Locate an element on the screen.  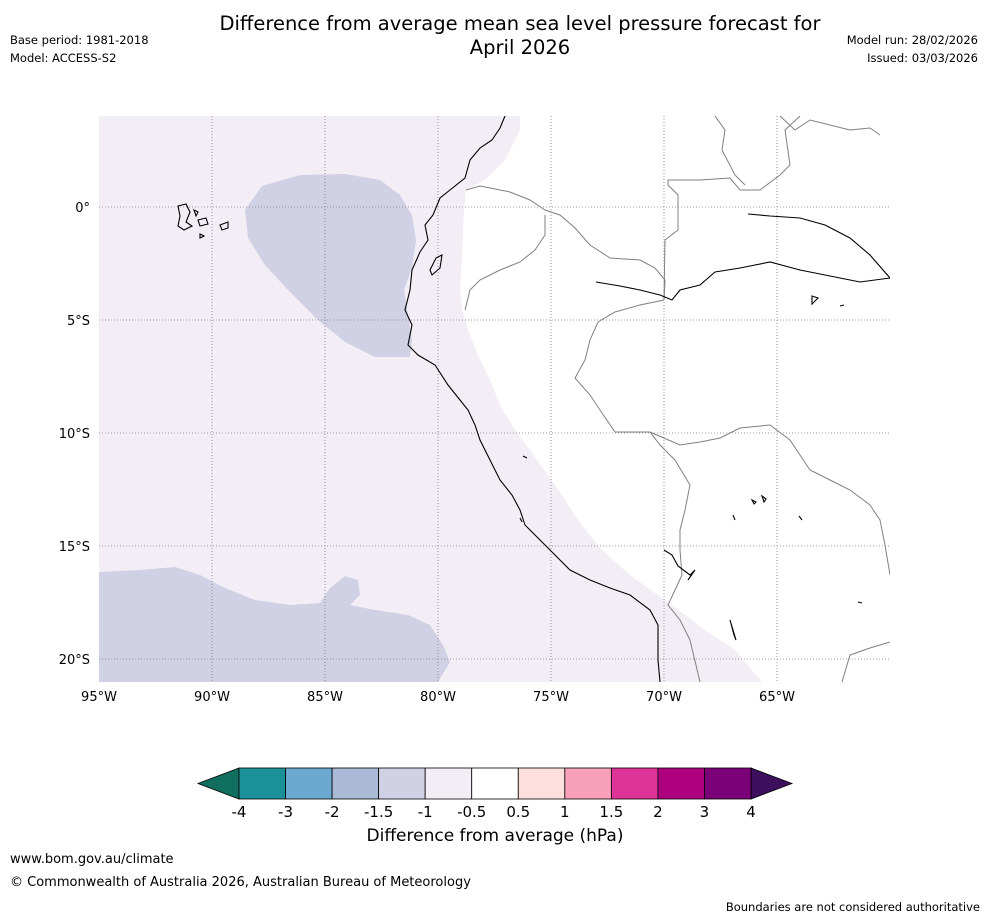
colorbar-tick-label: 2 is located at coordinates (658, 812).